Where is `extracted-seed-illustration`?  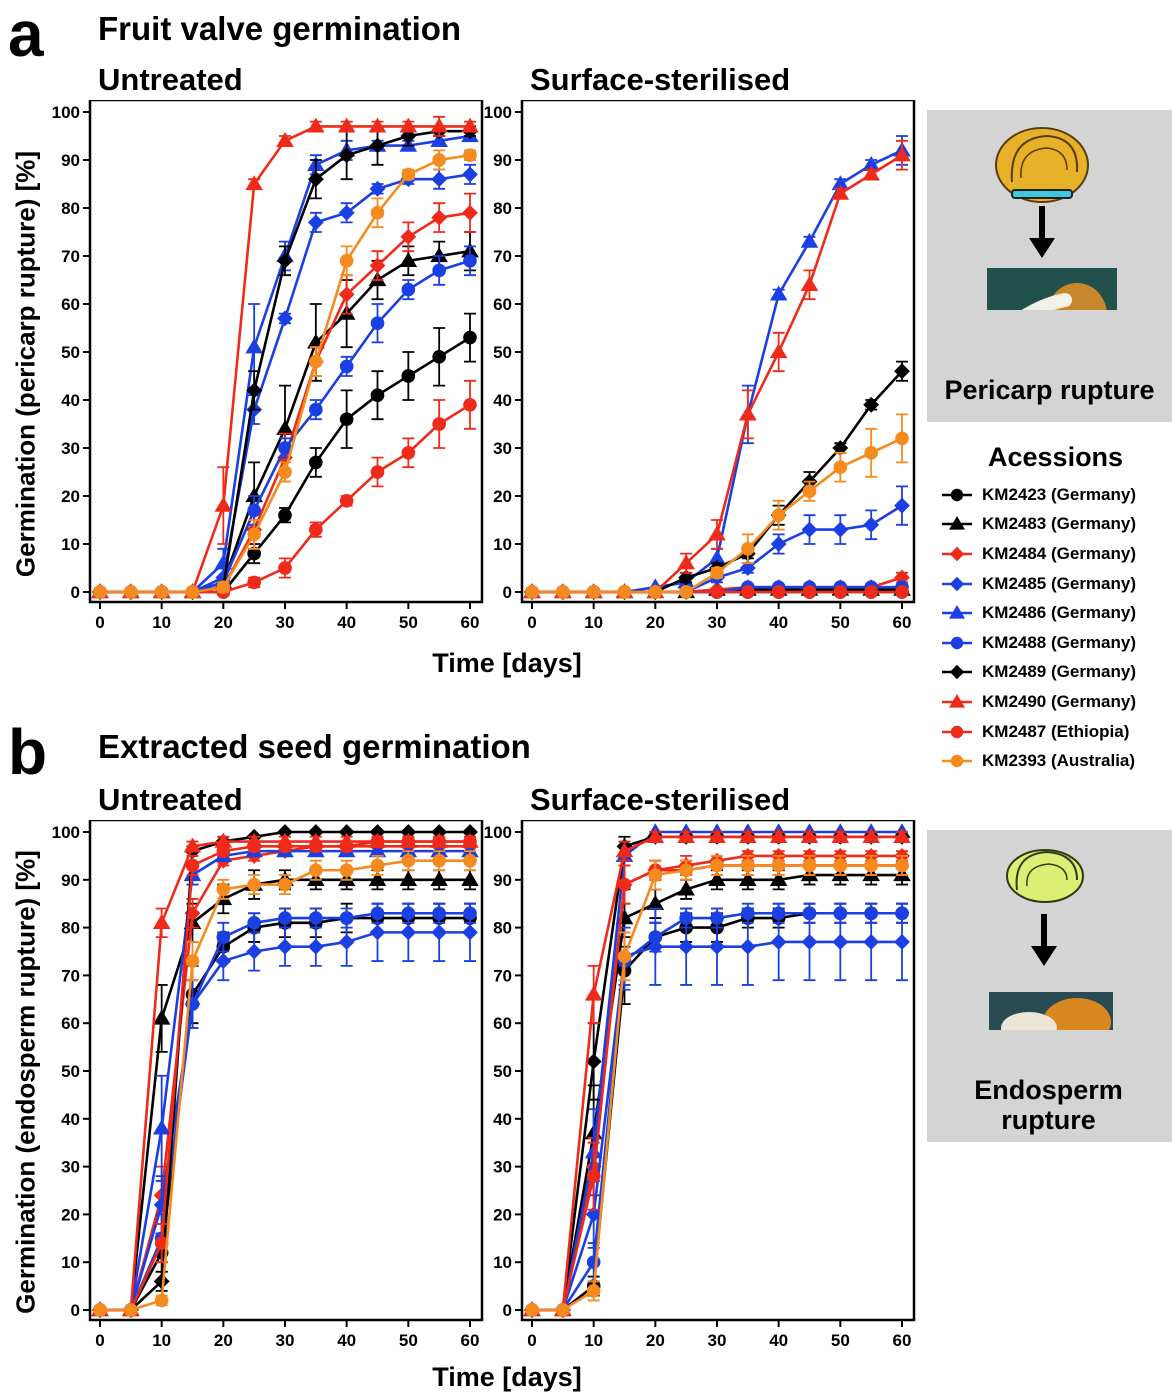
extracted-seed-illustration is located at coordinates (1051, 939).